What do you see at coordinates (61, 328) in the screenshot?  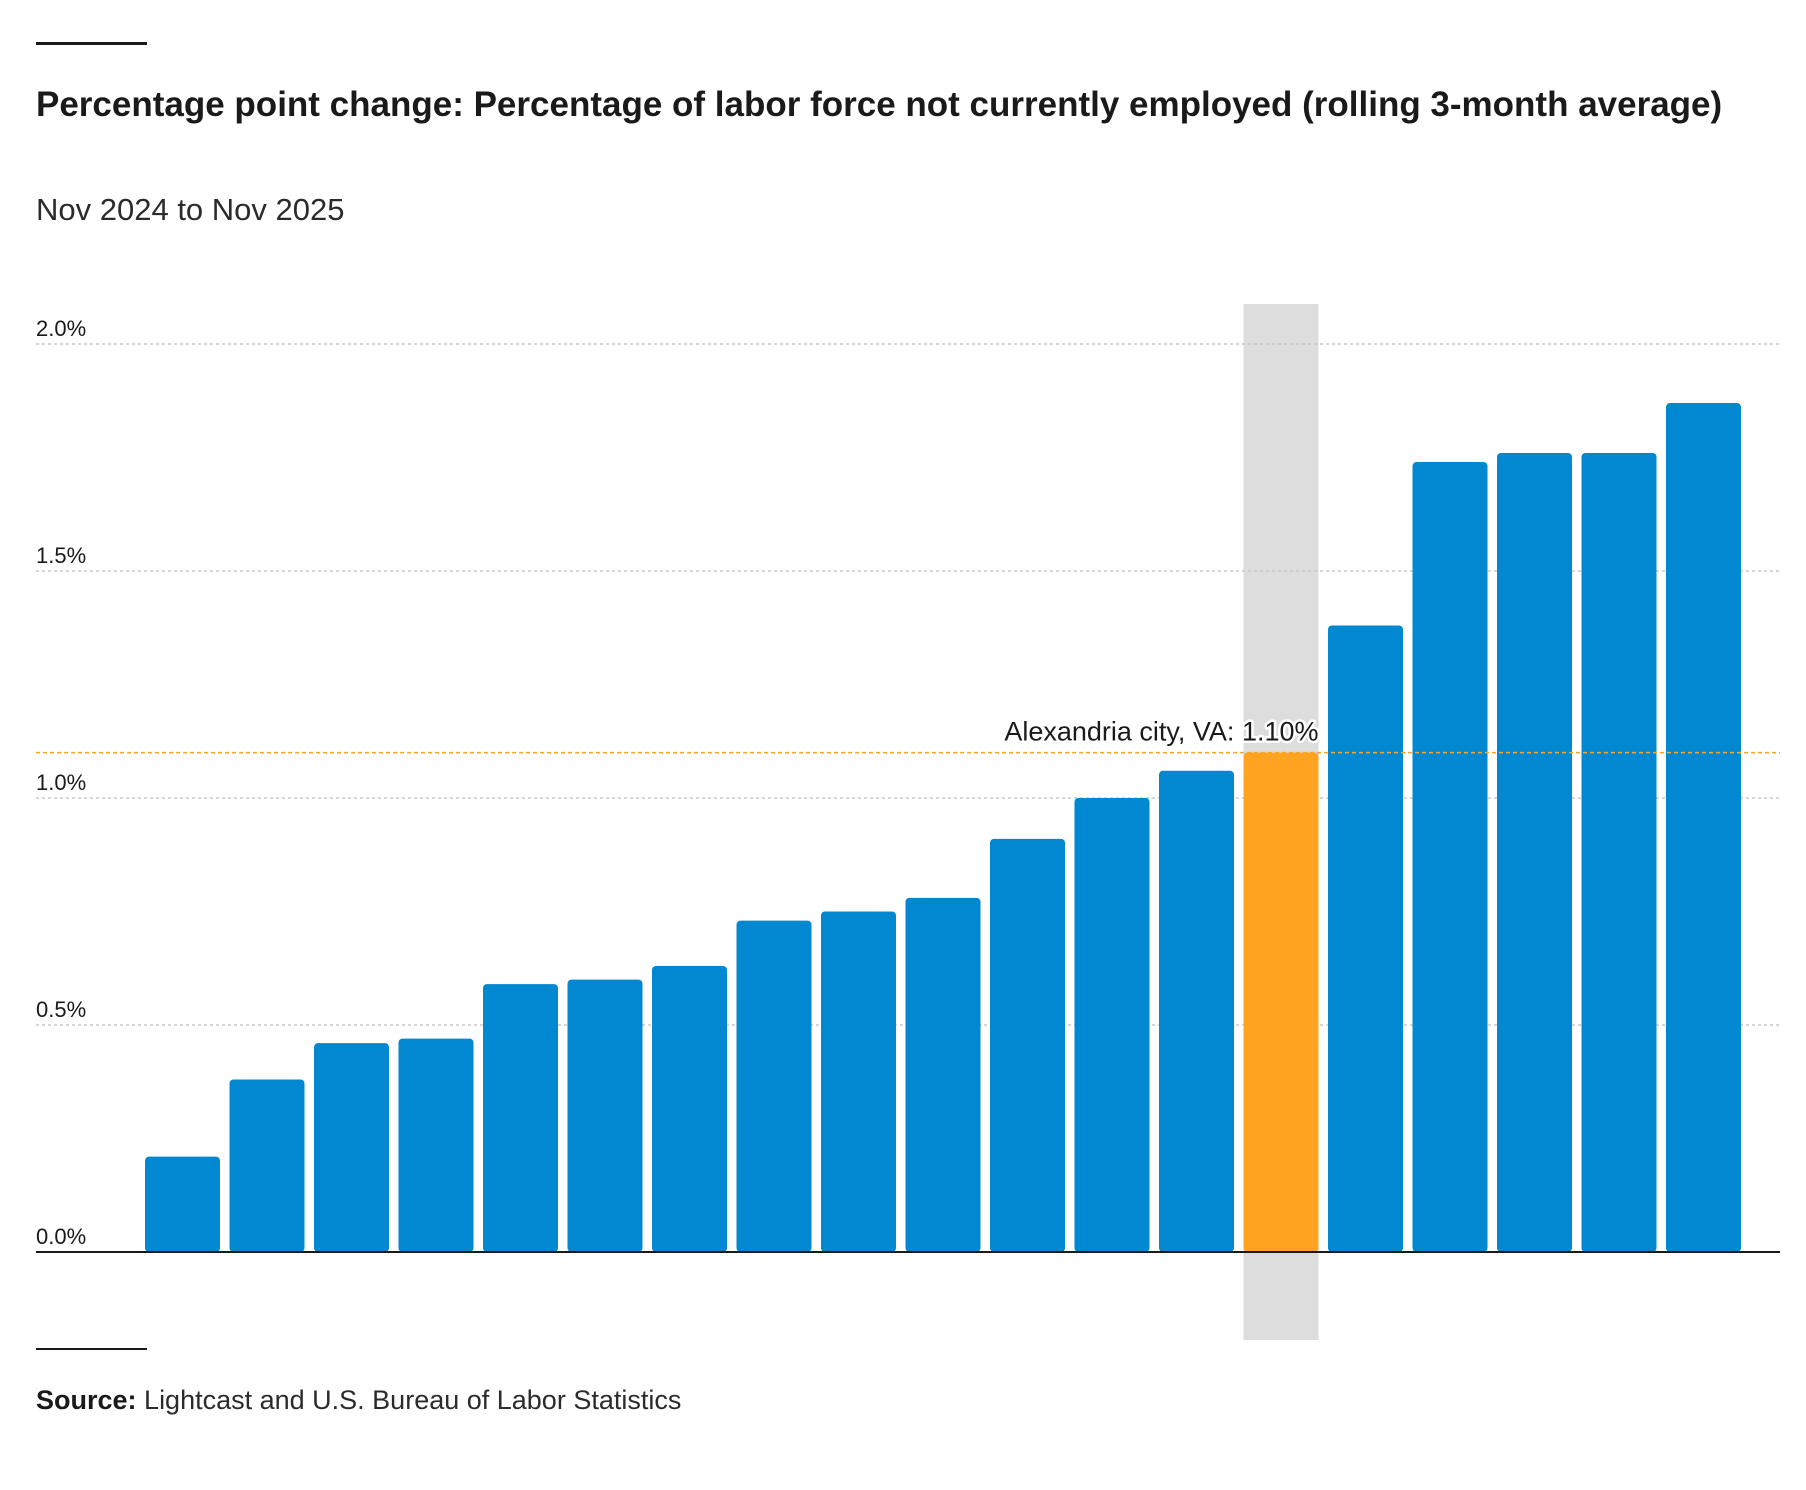 I see `y-tick-label: 2.0%` at bounding box center [61, 328].